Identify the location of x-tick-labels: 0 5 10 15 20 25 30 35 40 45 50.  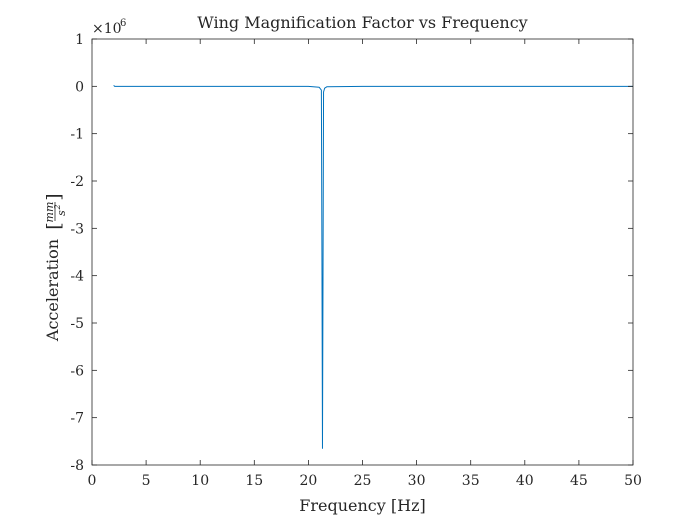
(365, 481).